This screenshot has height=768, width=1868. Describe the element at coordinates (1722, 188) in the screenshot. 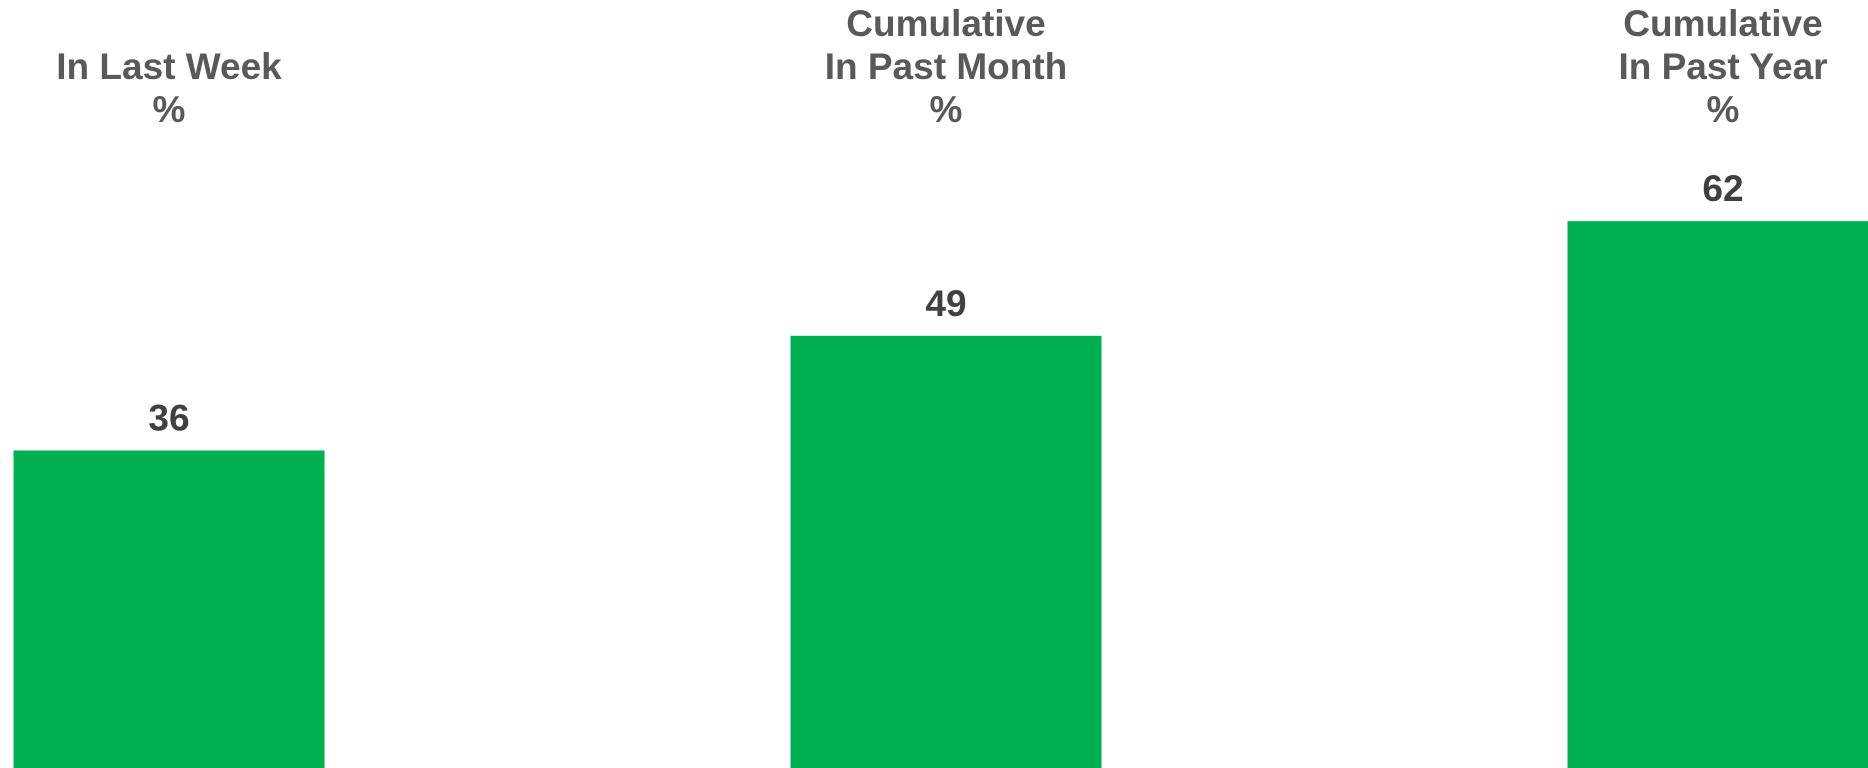

I see `value-label-2: 62` at that location.